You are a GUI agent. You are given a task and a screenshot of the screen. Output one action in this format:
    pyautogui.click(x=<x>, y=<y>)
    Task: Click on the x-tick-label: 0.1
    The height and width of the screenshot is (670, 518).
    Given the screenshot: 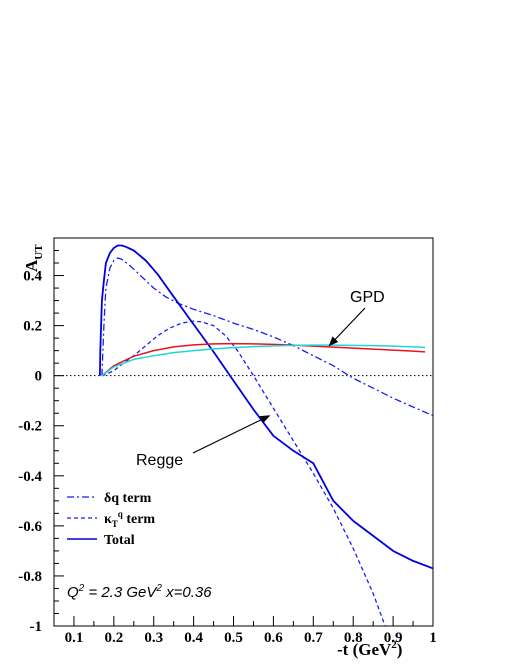 What is the action you would take?
    pyautogui.click(x=74, y=638)
    